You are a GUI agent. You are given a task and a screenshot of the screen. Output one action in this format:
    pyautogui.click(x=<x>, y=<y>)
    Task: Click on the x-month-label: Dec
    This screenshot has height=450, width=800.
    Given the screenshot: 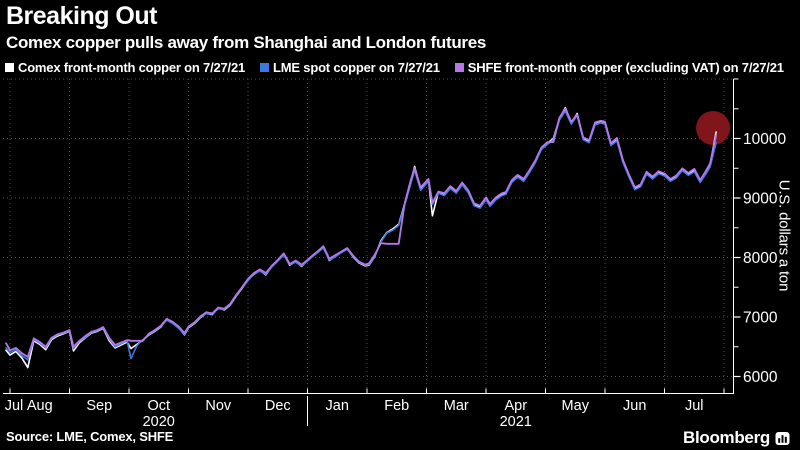 What is the action you would take?
    pyautogui.click(x=278, y=406)
    